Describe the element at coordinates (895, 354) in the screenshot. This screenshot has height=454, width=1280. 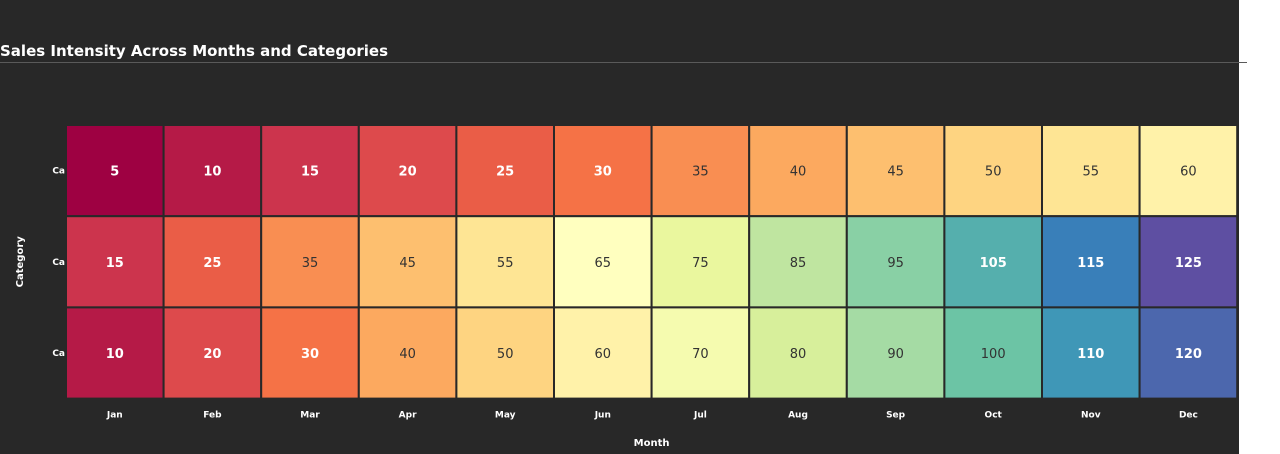
I see `cell-value-label: 90` at that location.